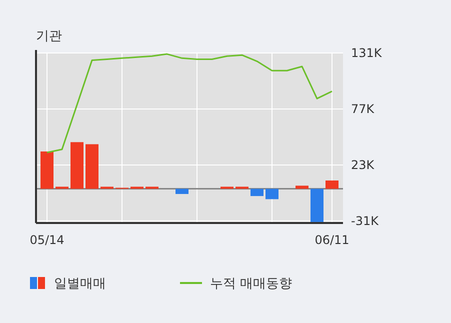 The height and width of the screenshot is (323, 451). I want to click on y-tick-label: -31K, so click(365, 221).